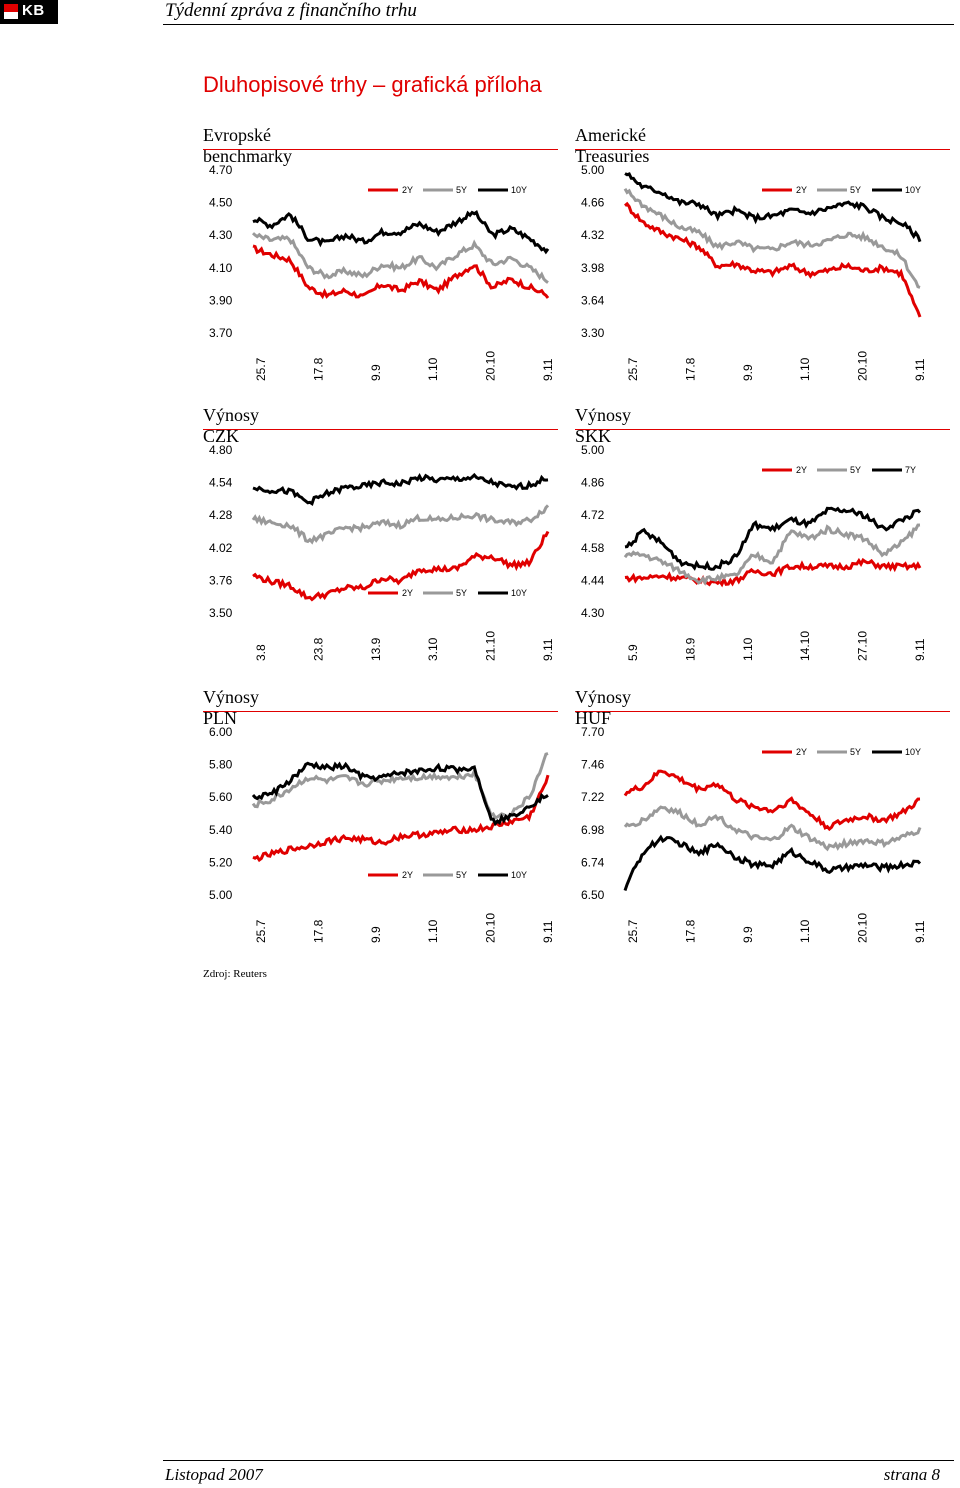 The height and width of the screenshot is (1488, 960). What do you see at coordinates (235, 974) in the screenshot?
I see `source-note: Zdroj: Reuters` at bounding box center [235, 974].